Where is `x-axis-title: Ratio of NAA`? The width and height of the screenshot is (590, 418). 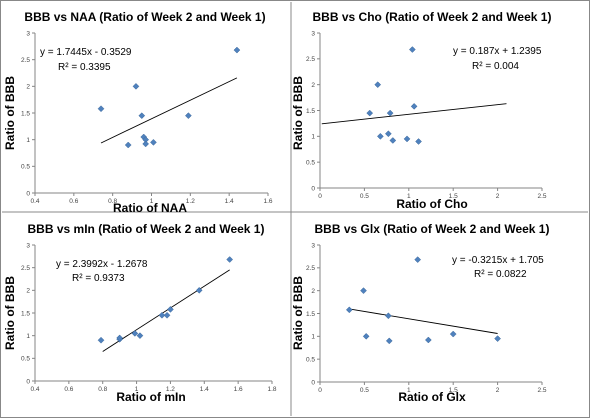 x-axis-title: Ratio of NAA is located at coordinates (150, 208).